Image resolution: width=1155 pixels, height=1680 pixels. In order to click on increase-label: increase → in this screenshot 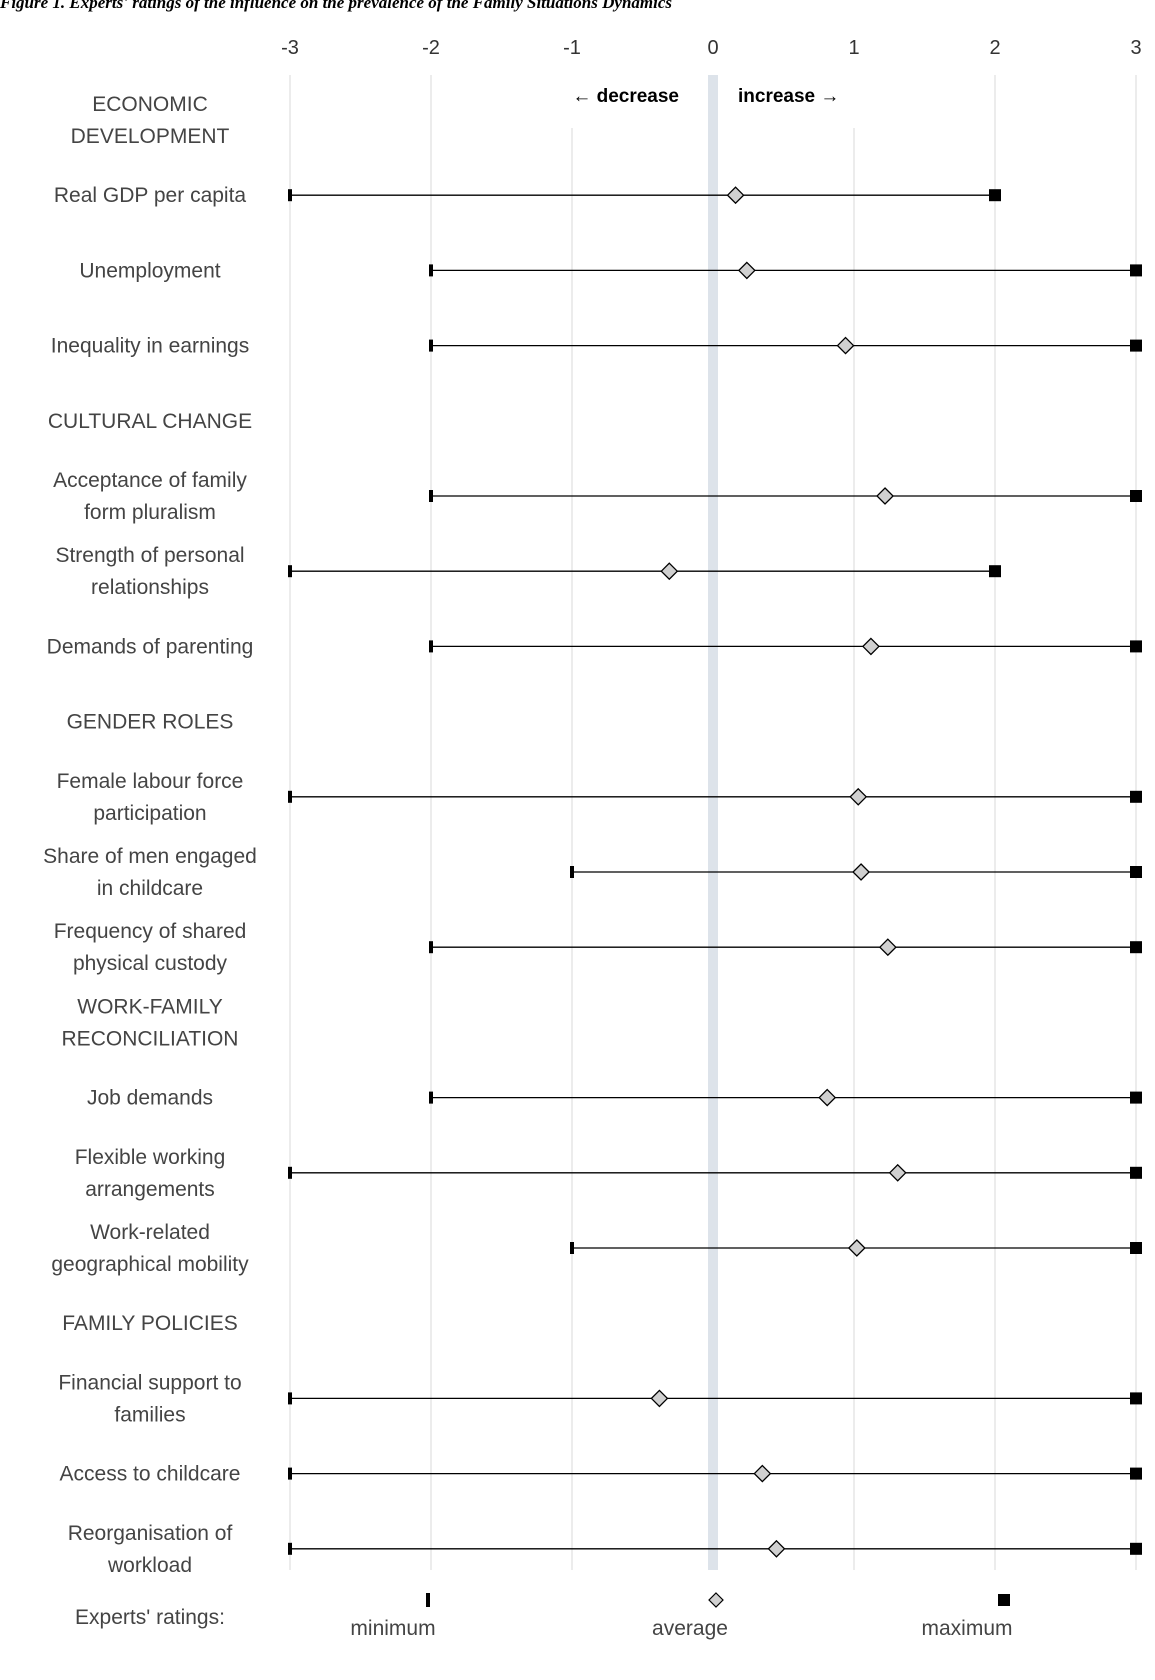, I will do `click(788, 96)`.